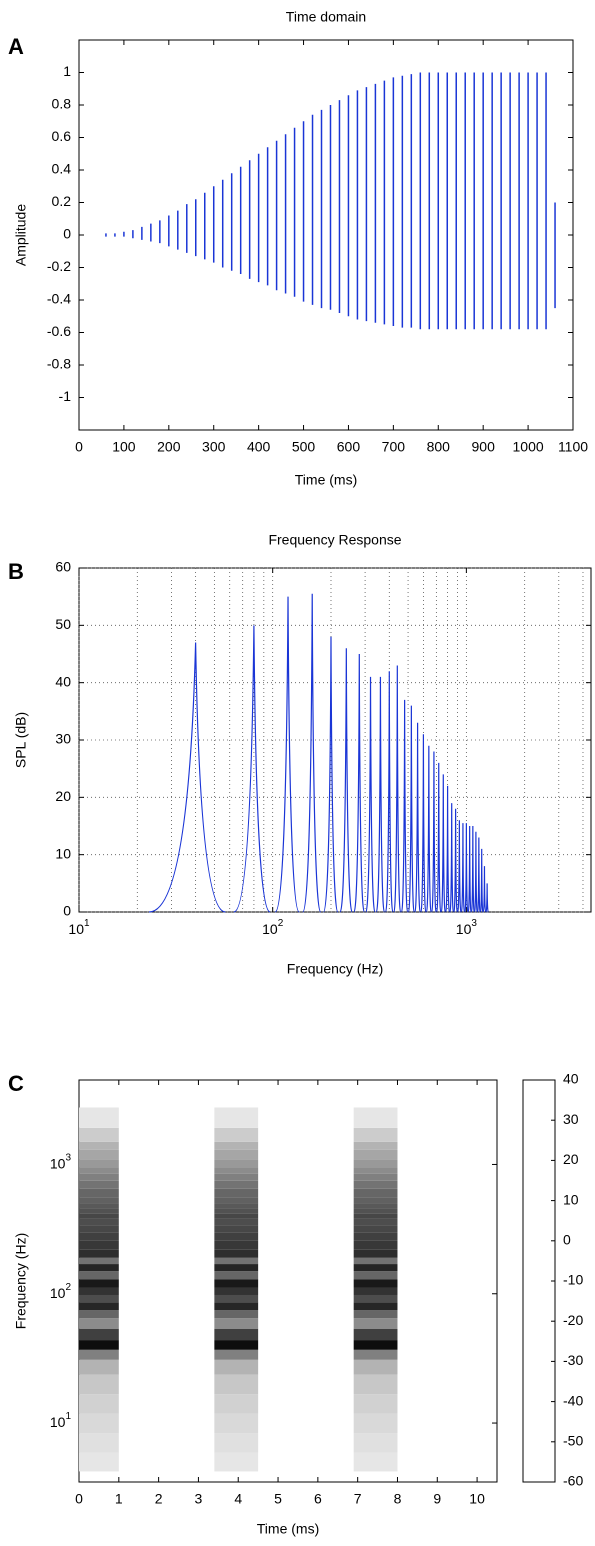  I want to click on colorbar-tick-label: -30, so click(573, 1360).